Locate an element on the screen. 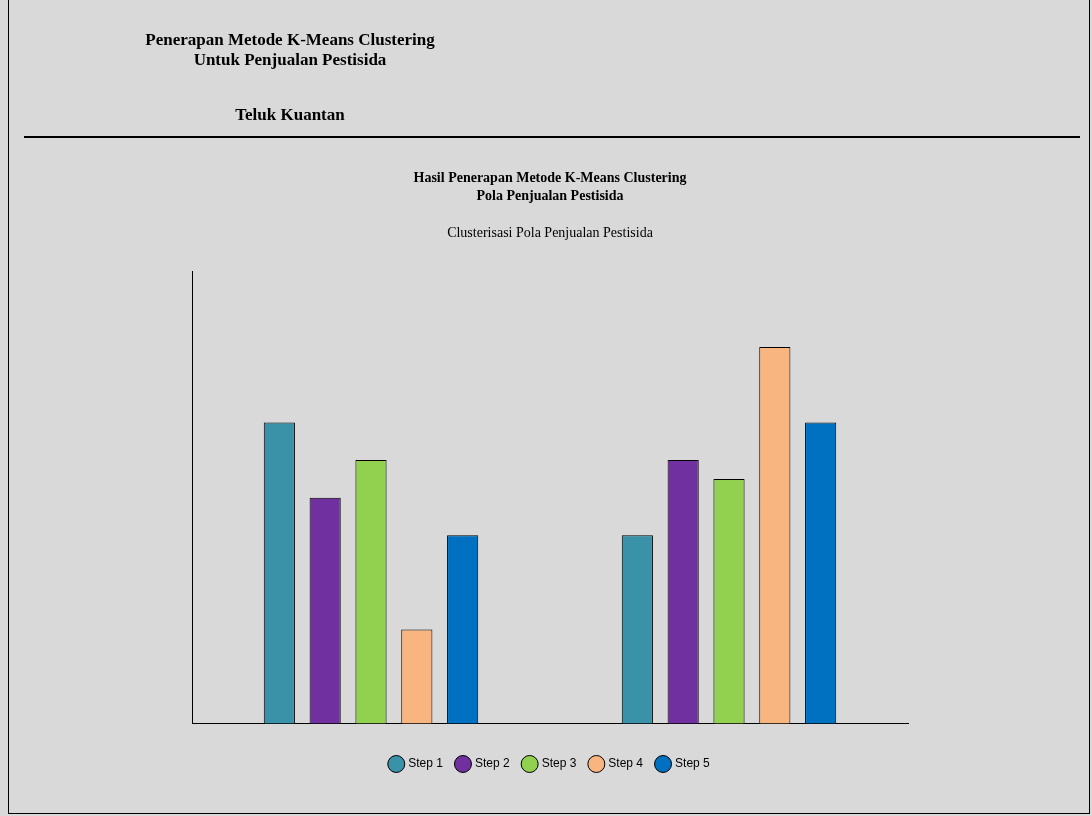  legend-label: Step 2 is located at coordinates (492, 763).